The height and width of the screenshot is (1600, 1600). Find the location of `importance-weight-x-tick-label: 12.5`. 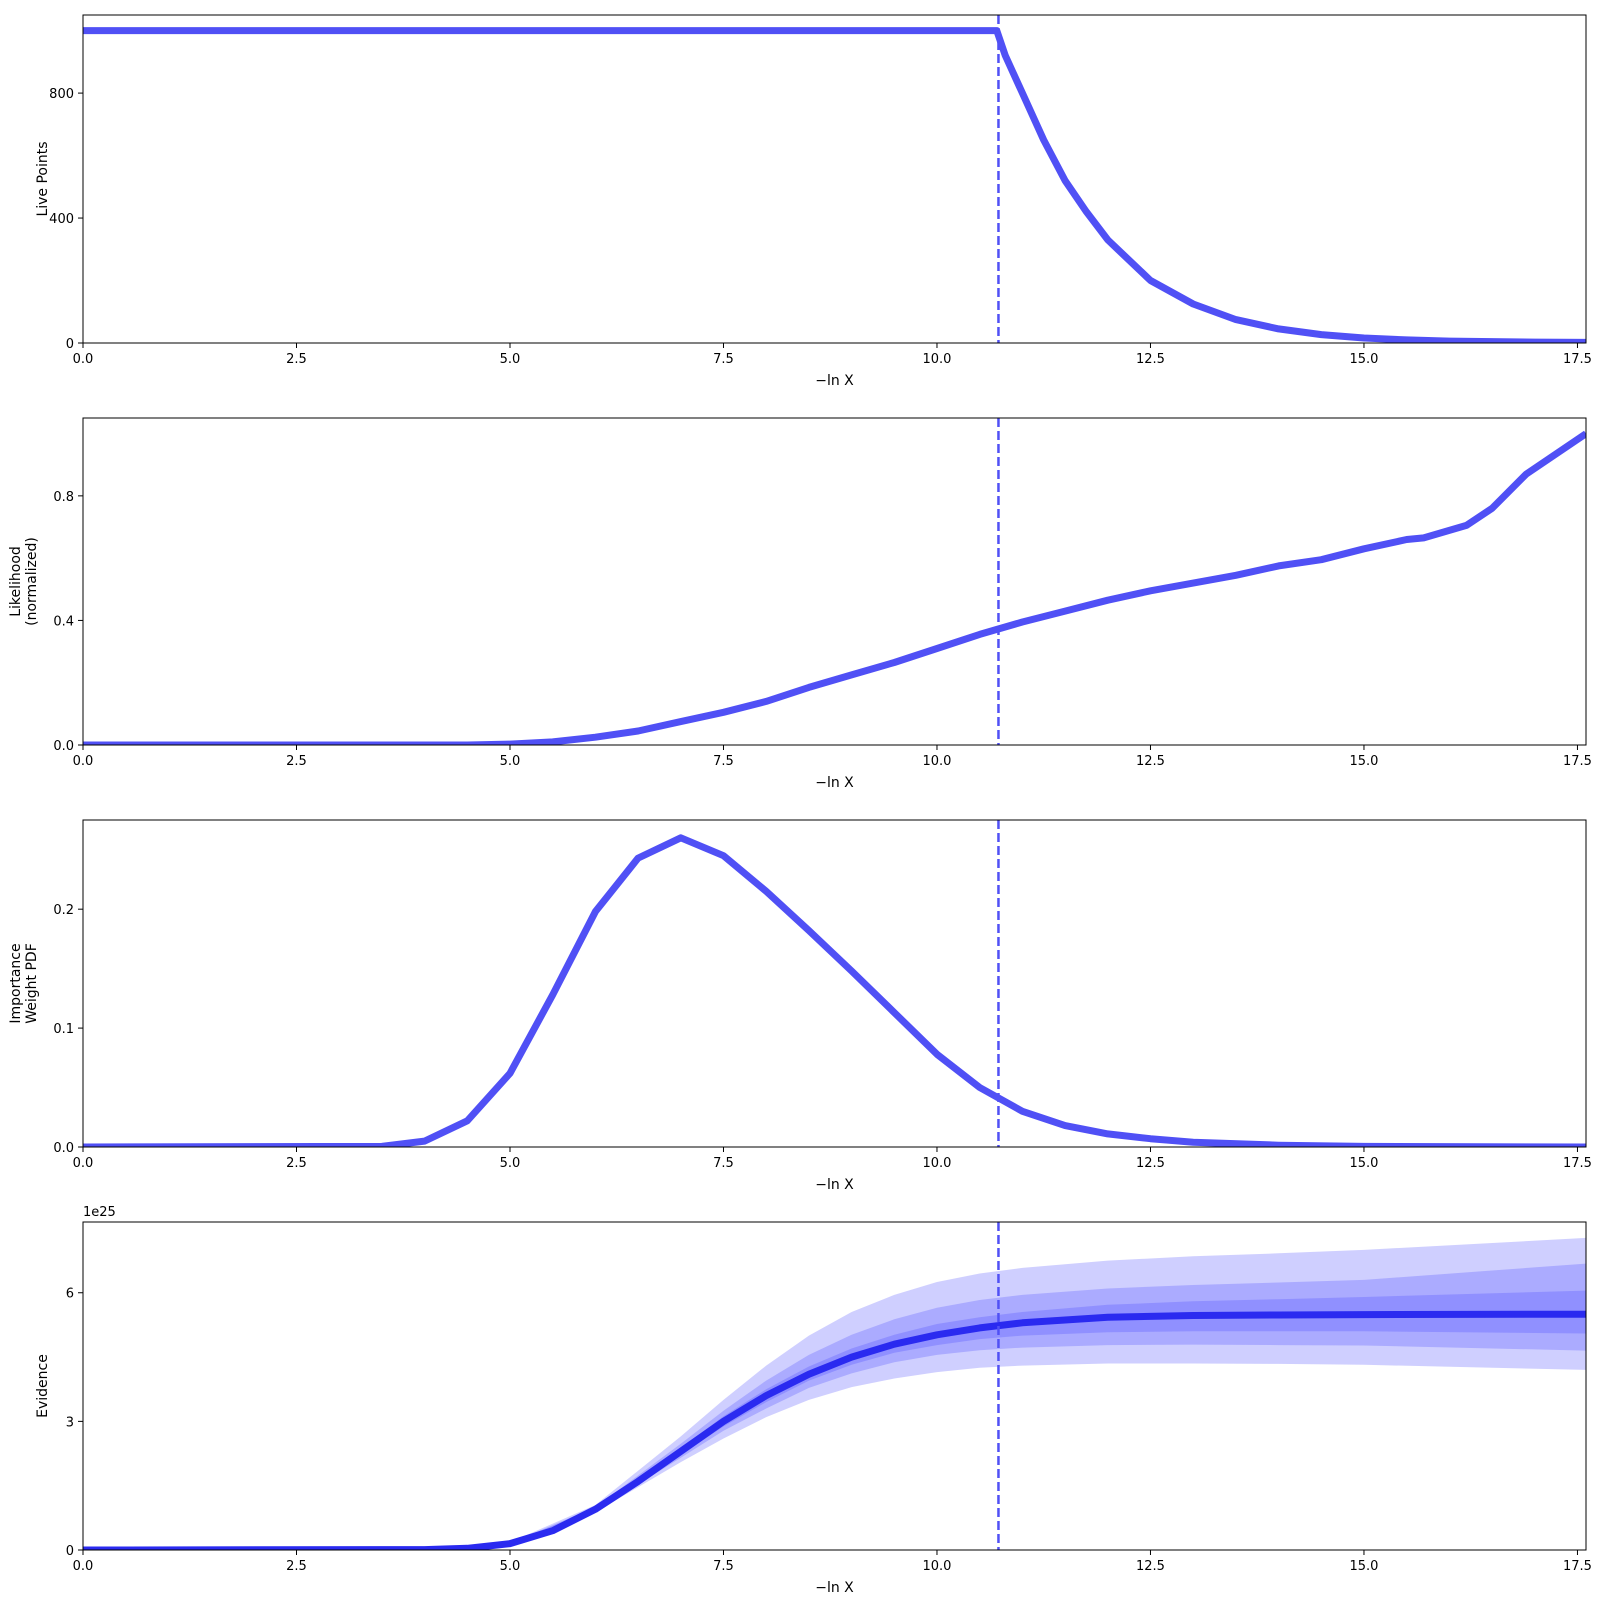

importance-weight-x-tick-label: 12.5 is located at coordinates (1150, 1163).